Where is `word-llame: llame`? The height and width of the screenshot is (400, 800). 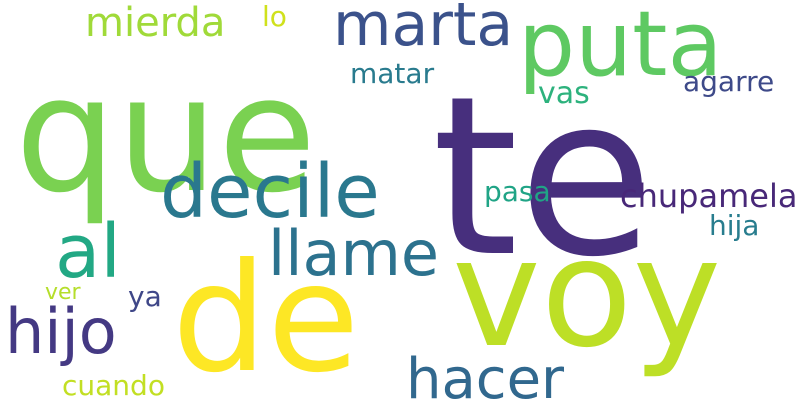
word-llame: llame is located at coordinates (353, 253).